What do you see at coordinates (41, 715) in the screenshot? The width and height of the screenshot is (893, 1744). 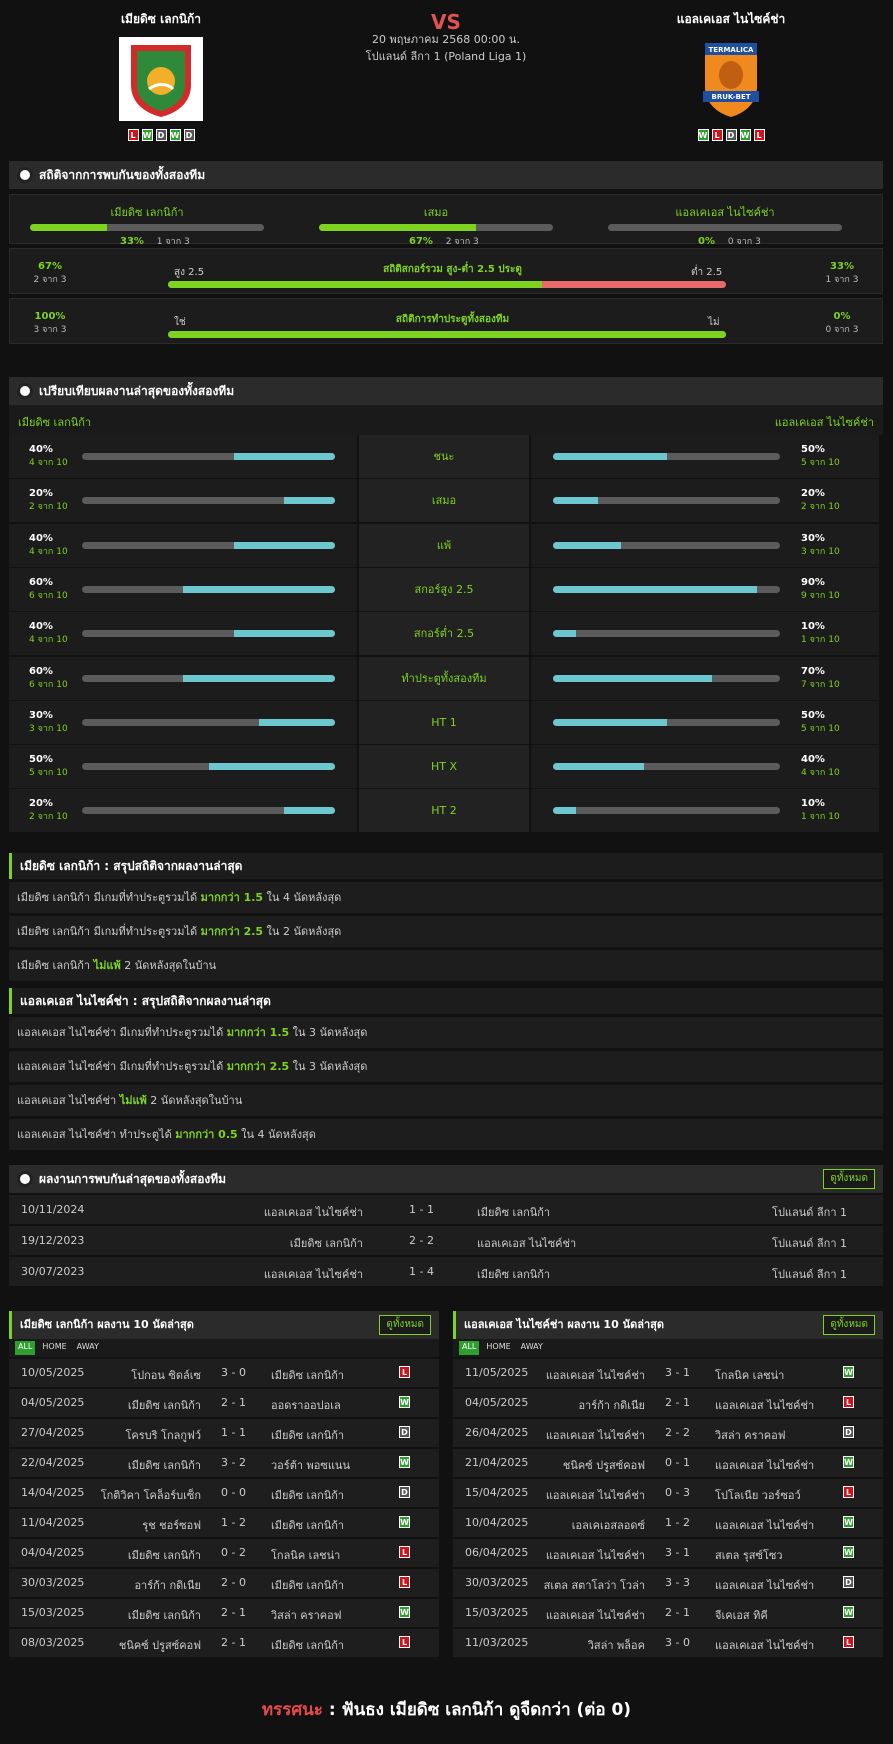 I see `compare-home-pct: 30%` at bounding box center [41, 715].